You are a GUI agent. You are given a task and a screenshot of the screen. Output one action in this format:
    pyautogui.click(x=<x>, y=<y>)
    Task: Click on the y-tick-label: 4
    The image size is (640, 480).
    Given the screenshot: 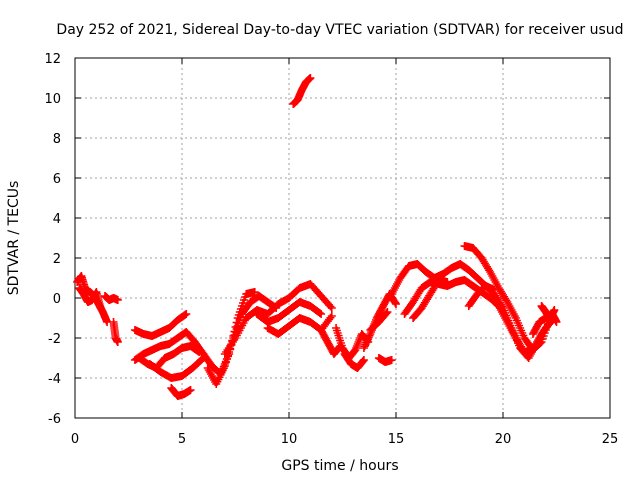 What is the action you would take?
    pyautogui.click(x=57, y=219)
    